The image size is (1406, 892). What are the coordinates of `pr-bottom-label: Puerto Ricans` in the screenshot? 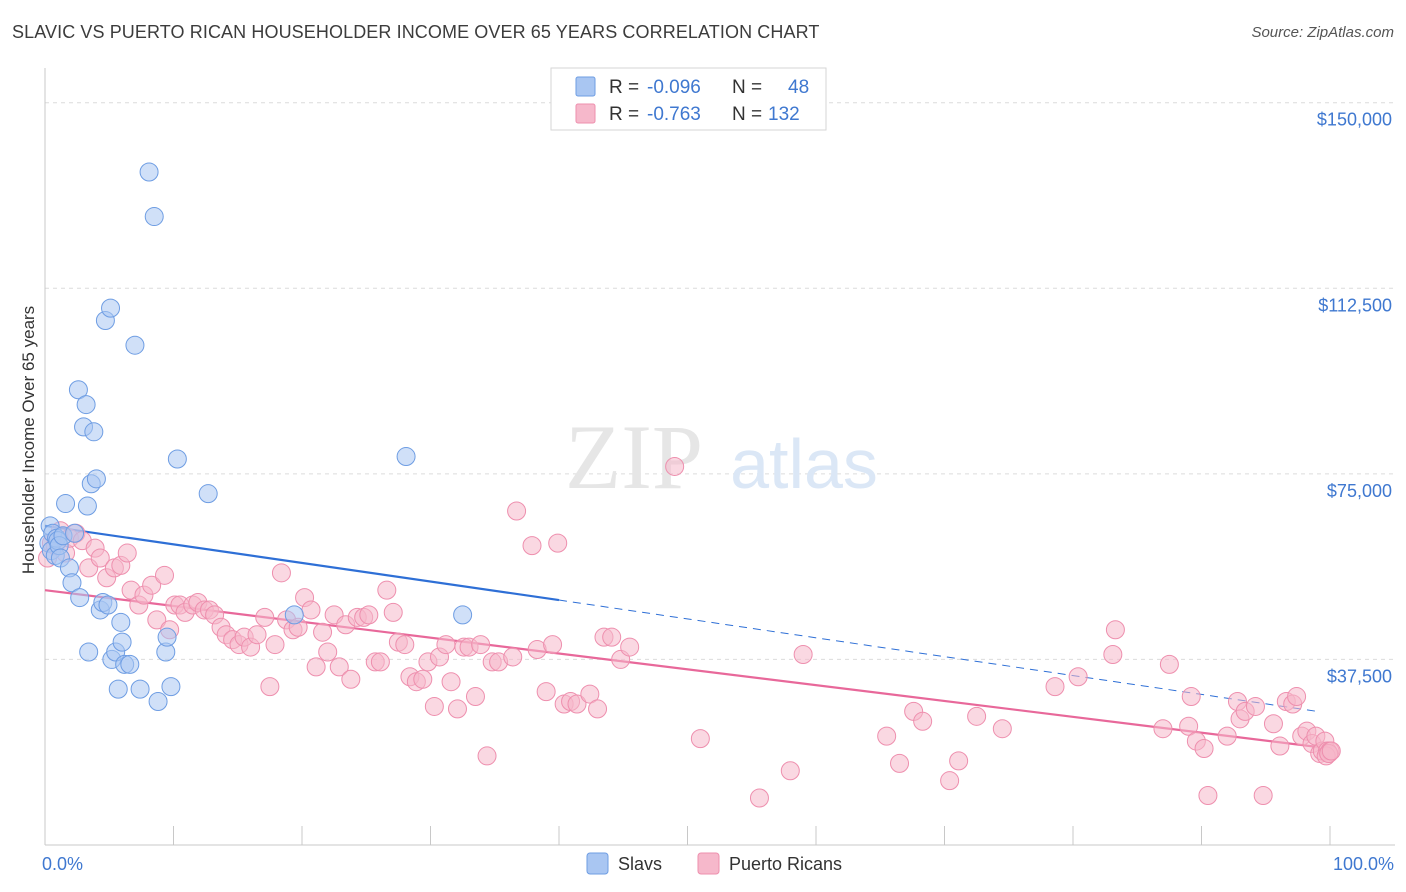 It's located at (785, 864).